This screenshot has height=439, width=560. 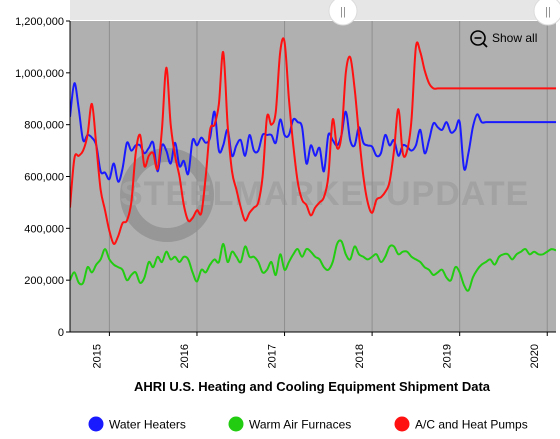 I want to click on x-axis: 2015 2016 2017 2018 2019 2020, so click(x=319, y=350).